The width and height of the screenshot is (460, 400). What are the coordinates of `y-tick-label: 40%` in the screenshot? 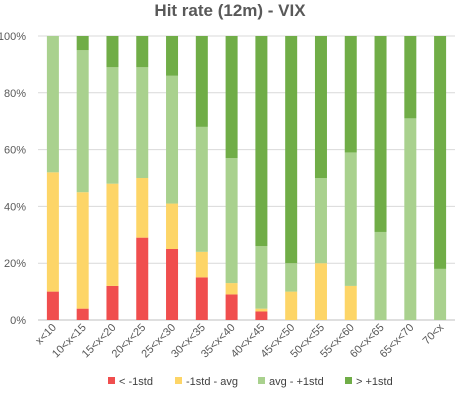 It's located at (15, 207).